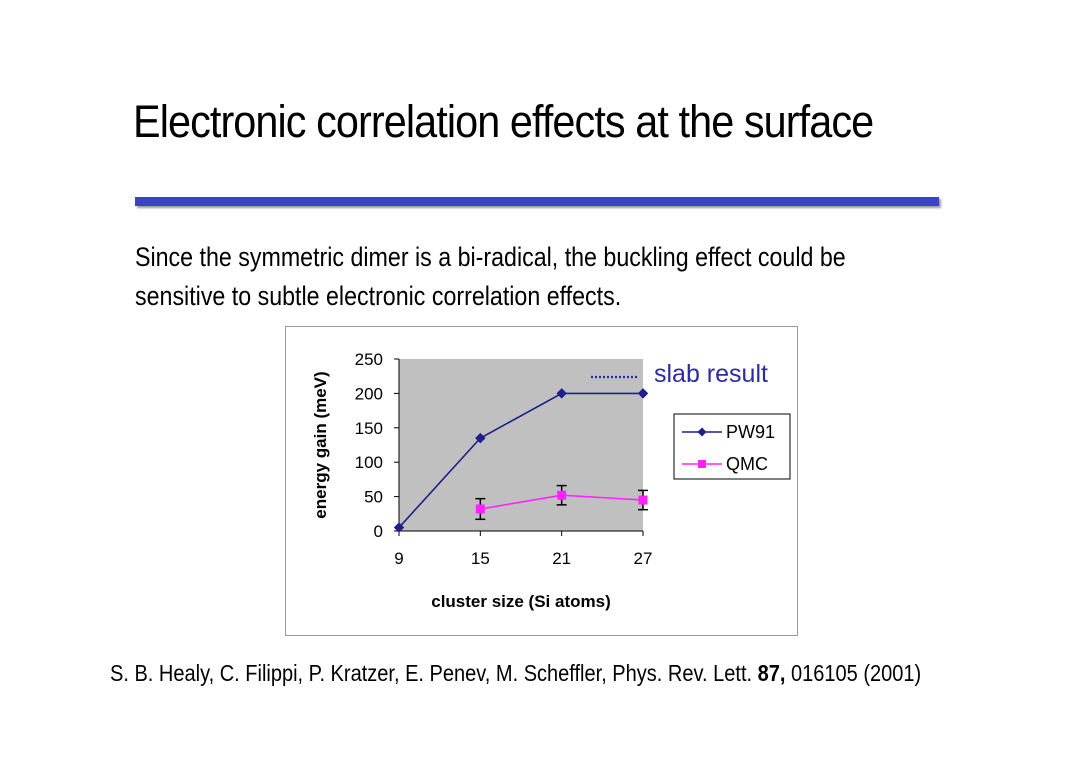 Image resolution: width=1080 pixels, height=763 pixels. I want to click on legend-box, so click(732, 446).